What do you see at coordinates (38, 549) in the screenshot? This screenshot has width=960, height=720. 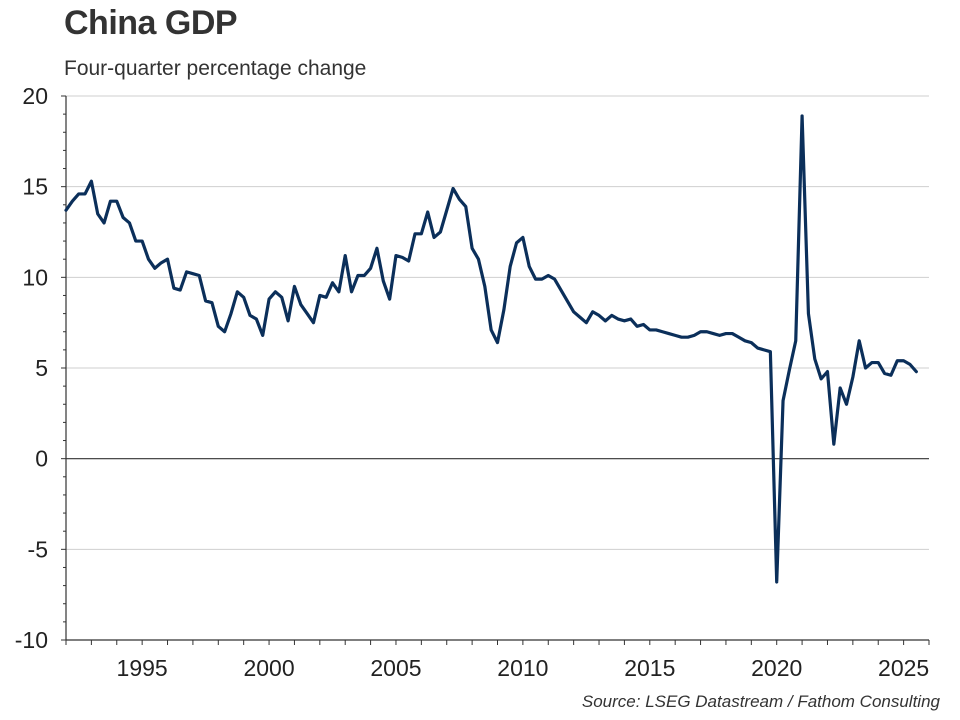 I see `y-tick-label: -5` at bounding box center [38, 549].